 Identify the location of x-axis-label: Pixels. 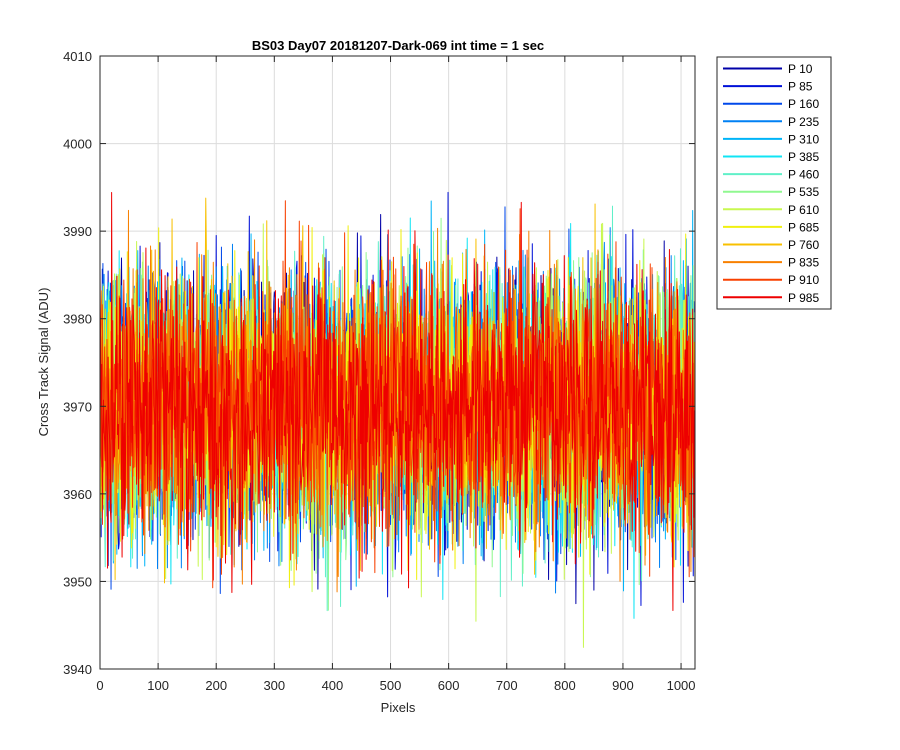
(398, 707).